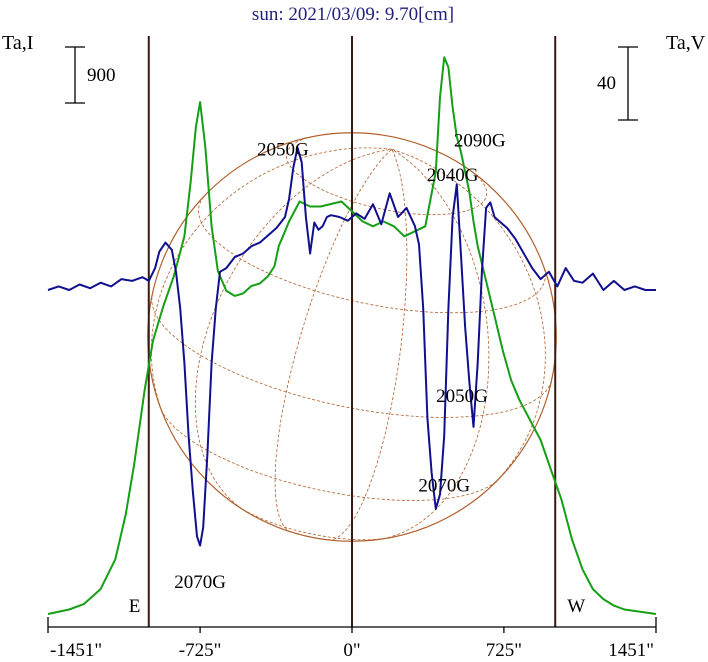 The image size is (708, 662). Describe the element at coordinates (352, 639) in the screenshot. I see `x-axis: -1451" -725" 0" 725" 1451"` at that location.